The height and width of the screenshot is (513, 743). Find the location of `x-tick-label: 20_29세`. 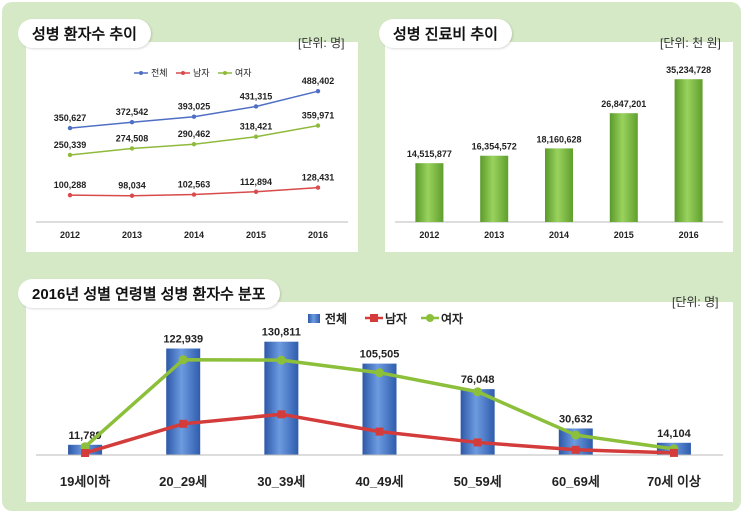

x-tick-label: 20_29세 is located at coordinates (183, 481).